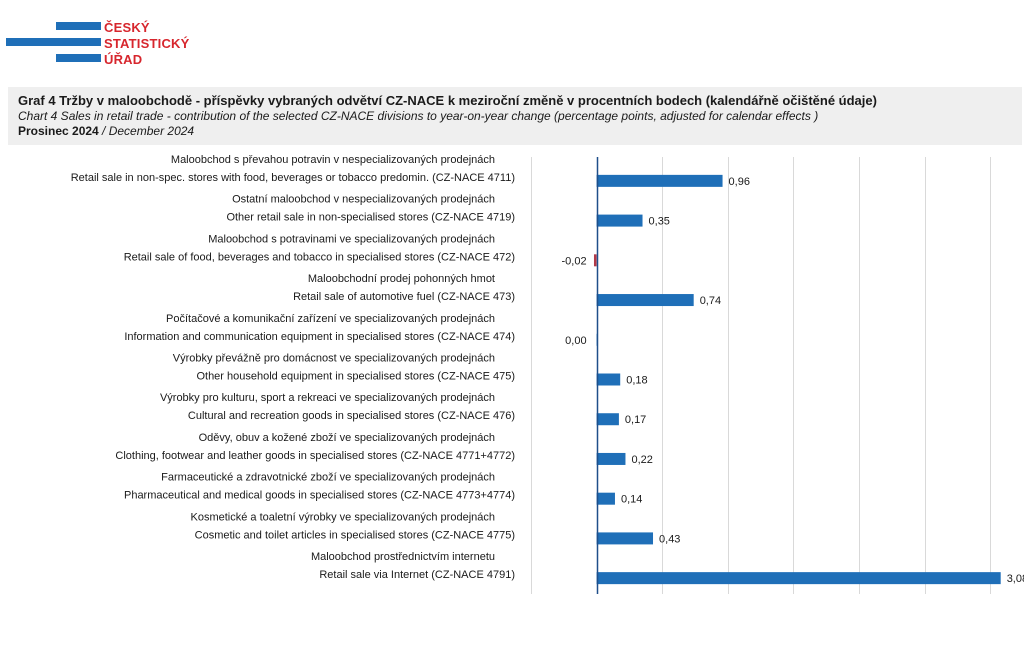  I want to click on data-label: 0,22, so click(641, 460).